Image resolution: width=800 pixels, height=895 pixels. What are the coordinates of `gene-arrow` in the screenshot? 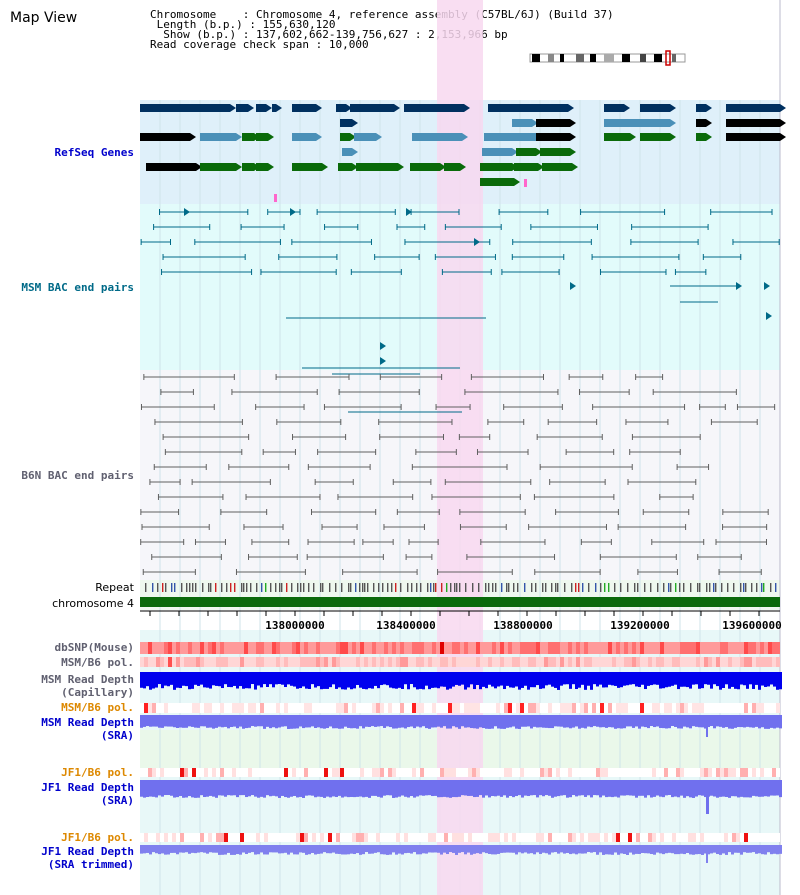 It's located at (193, 137).